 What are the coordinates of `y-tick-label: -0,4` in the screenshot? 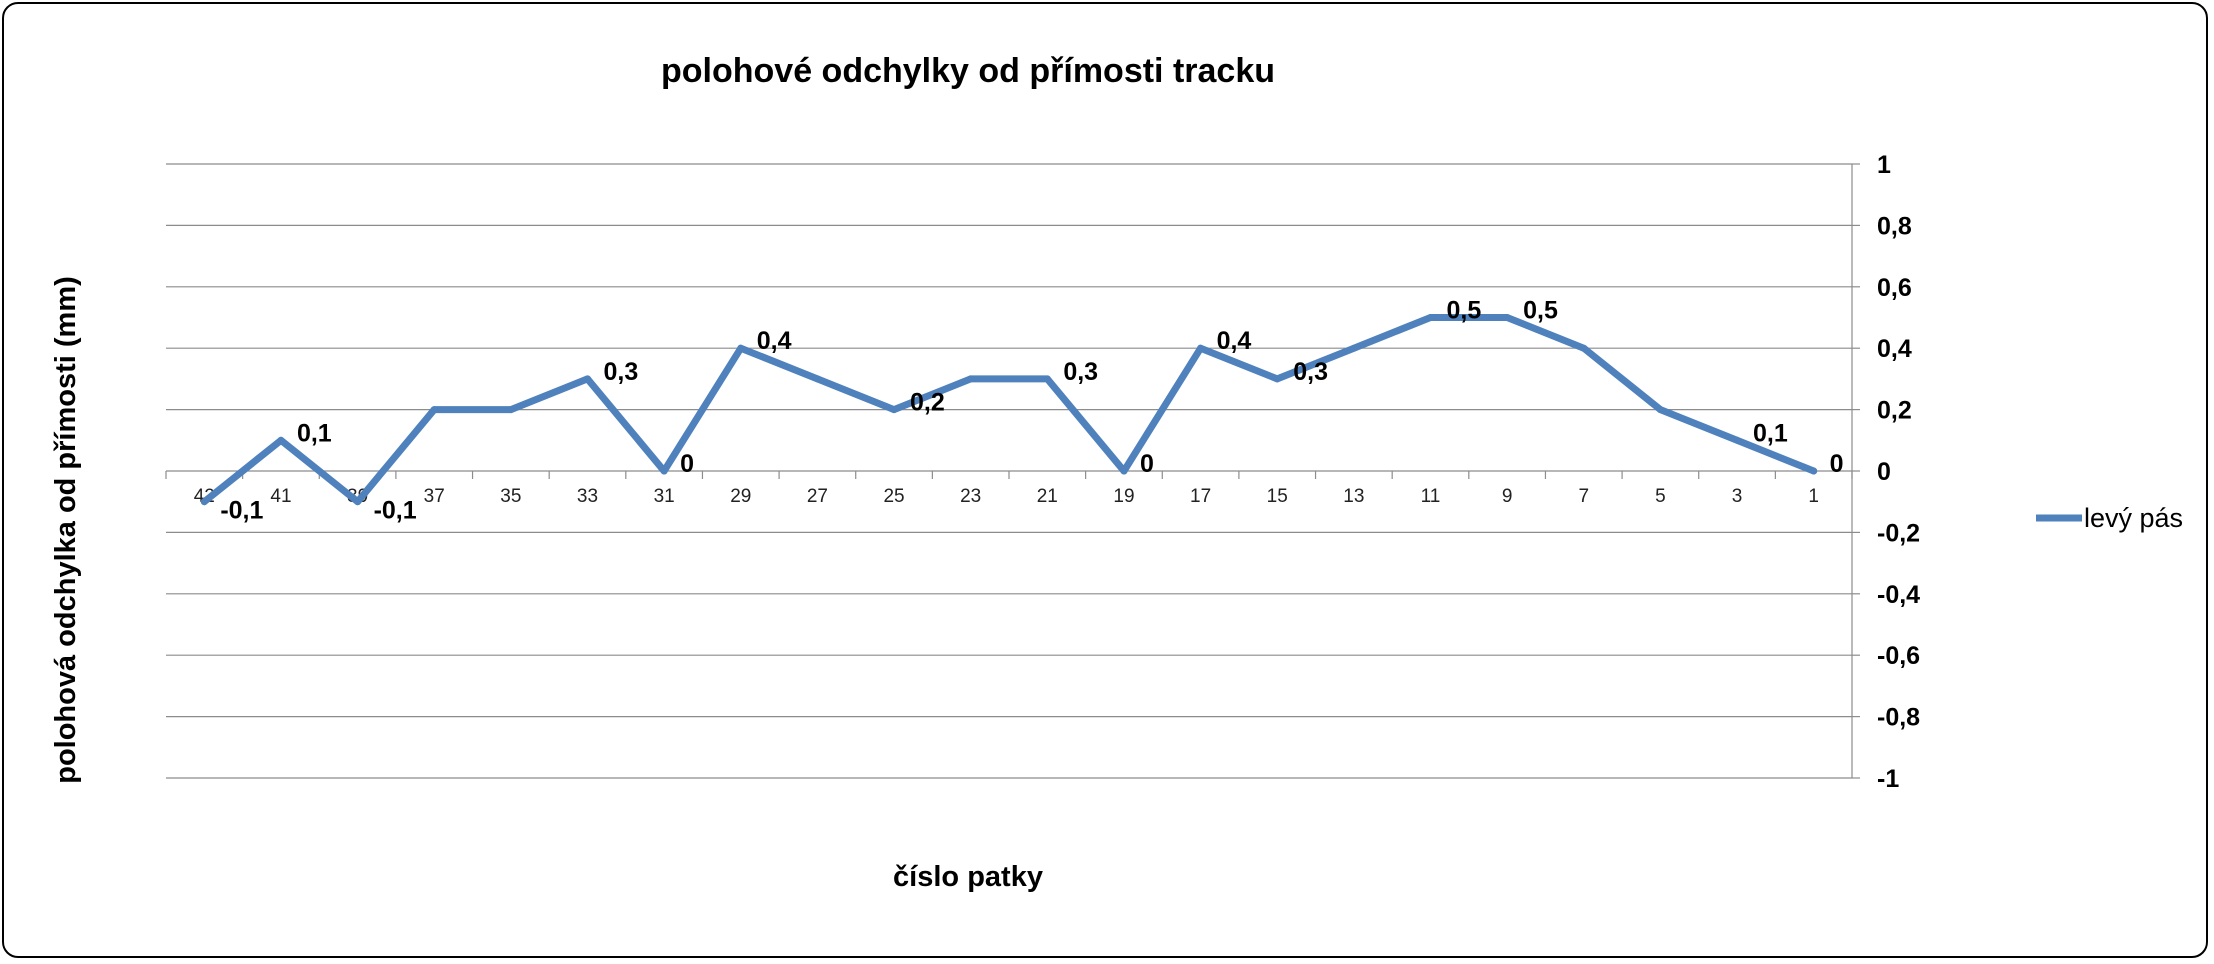 It's located at (1898, 595).